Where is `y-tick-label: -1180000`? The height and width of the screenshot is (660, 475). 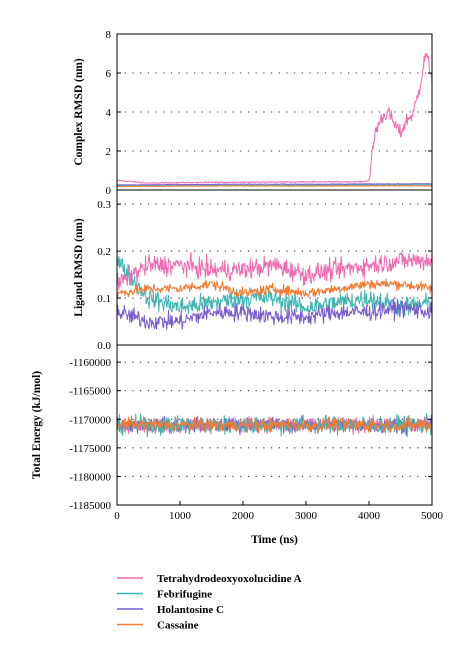
y-tick-label: -1180000 is located at coordinates (90, 477).